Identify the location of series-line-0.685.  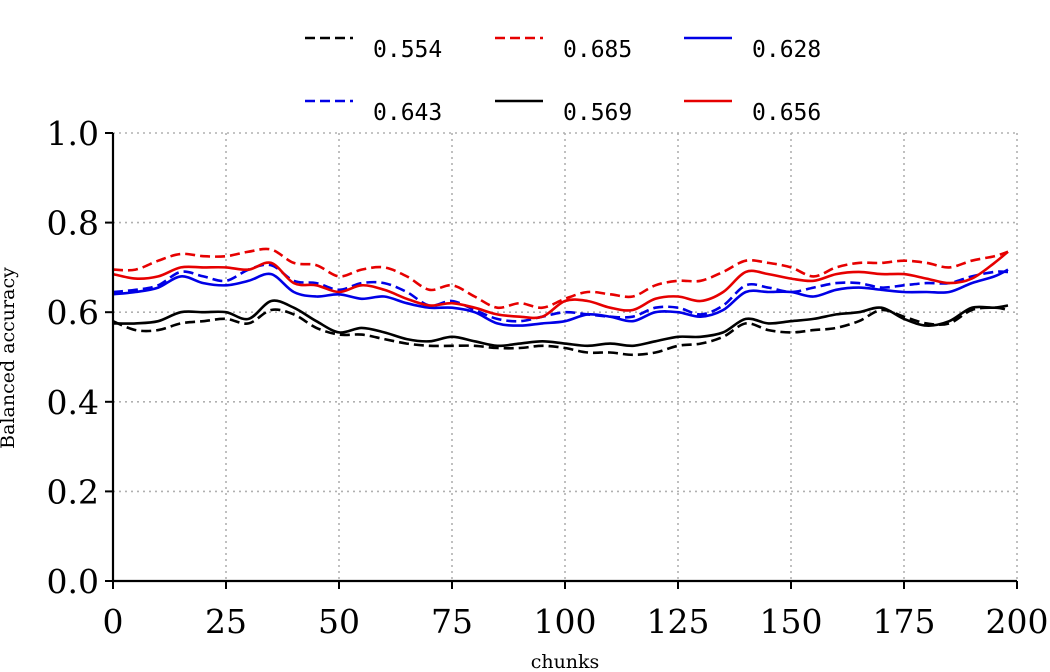
(560, 278).